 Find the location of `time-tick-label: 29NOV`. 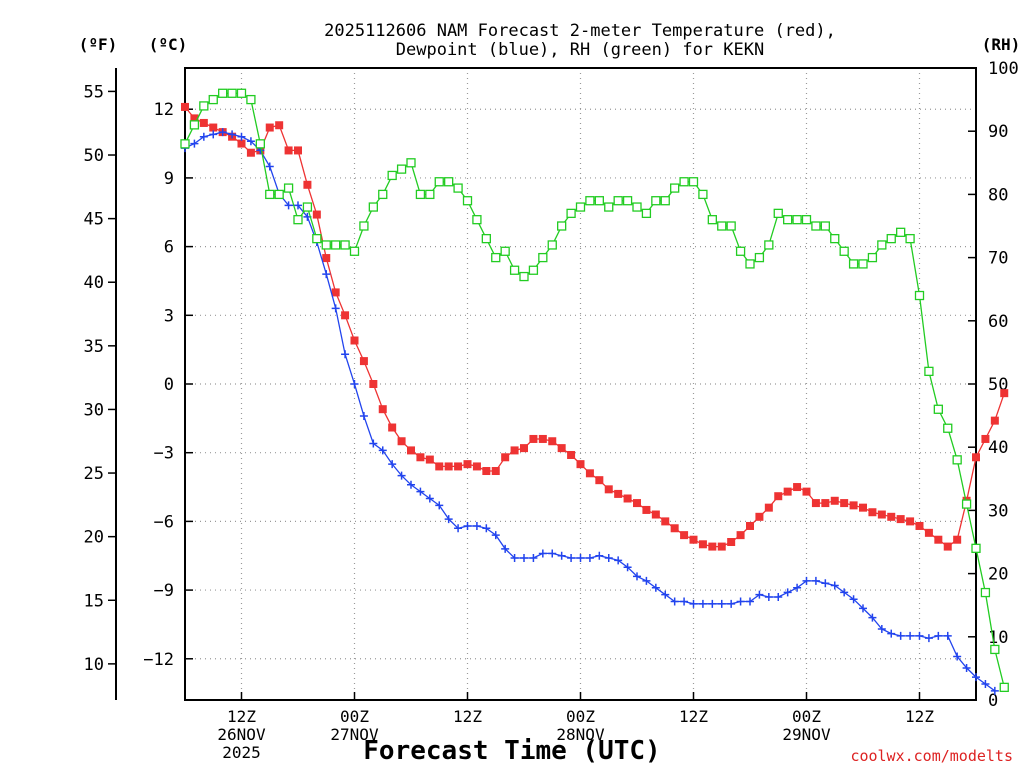

time-tick-label: 29NOV is located at coordinates (806, 734).